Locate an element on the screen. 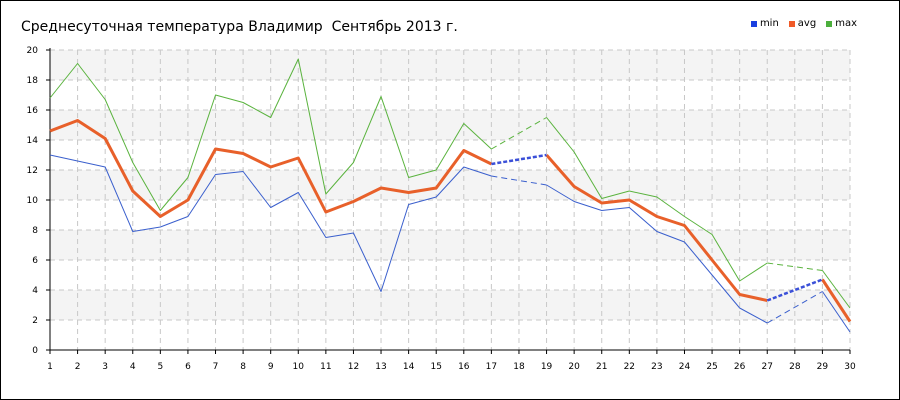  x-tick-label: 25 is located at coordinates (711, 367).